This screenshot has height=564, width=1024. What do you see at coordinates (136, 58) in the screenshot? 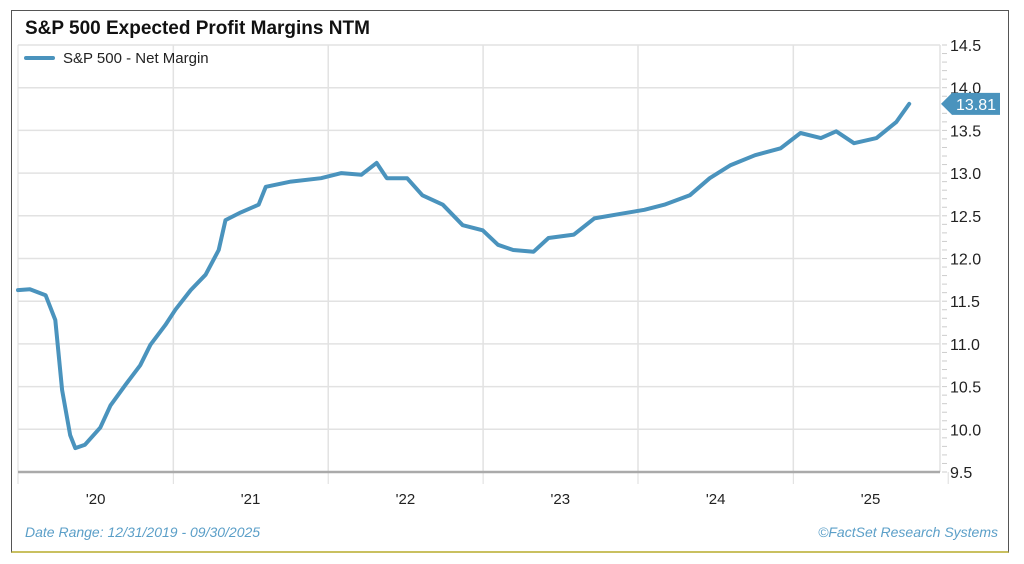
I see `legend-label: S&P 500 - Net Margin` at bounding box center [136, 58].